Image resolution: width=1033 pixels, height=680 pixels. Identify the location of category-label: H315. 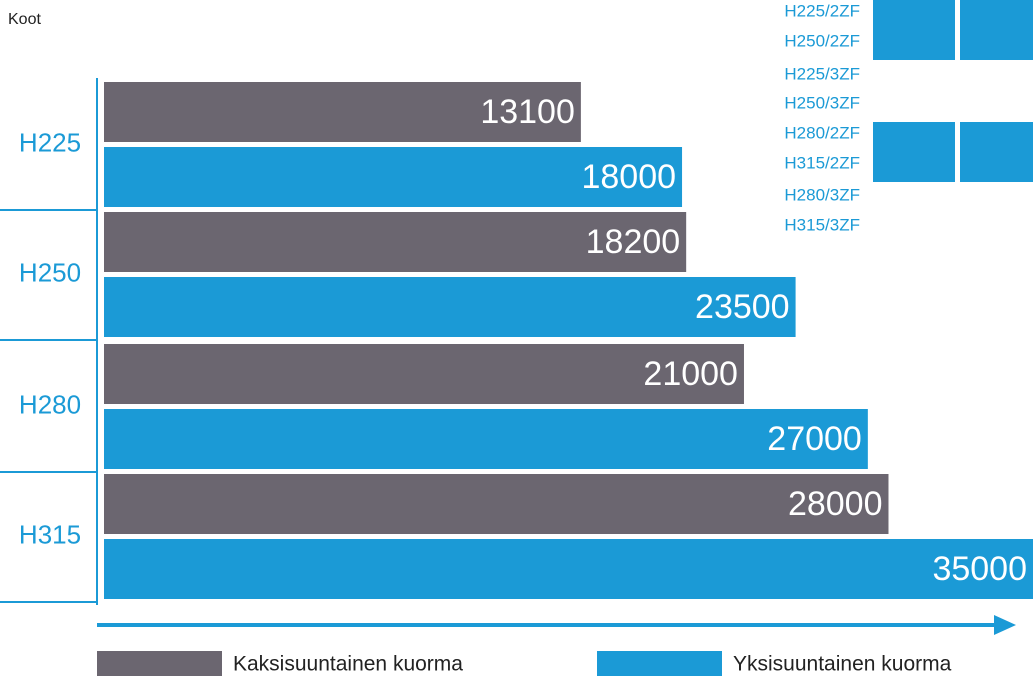
(50, 534).